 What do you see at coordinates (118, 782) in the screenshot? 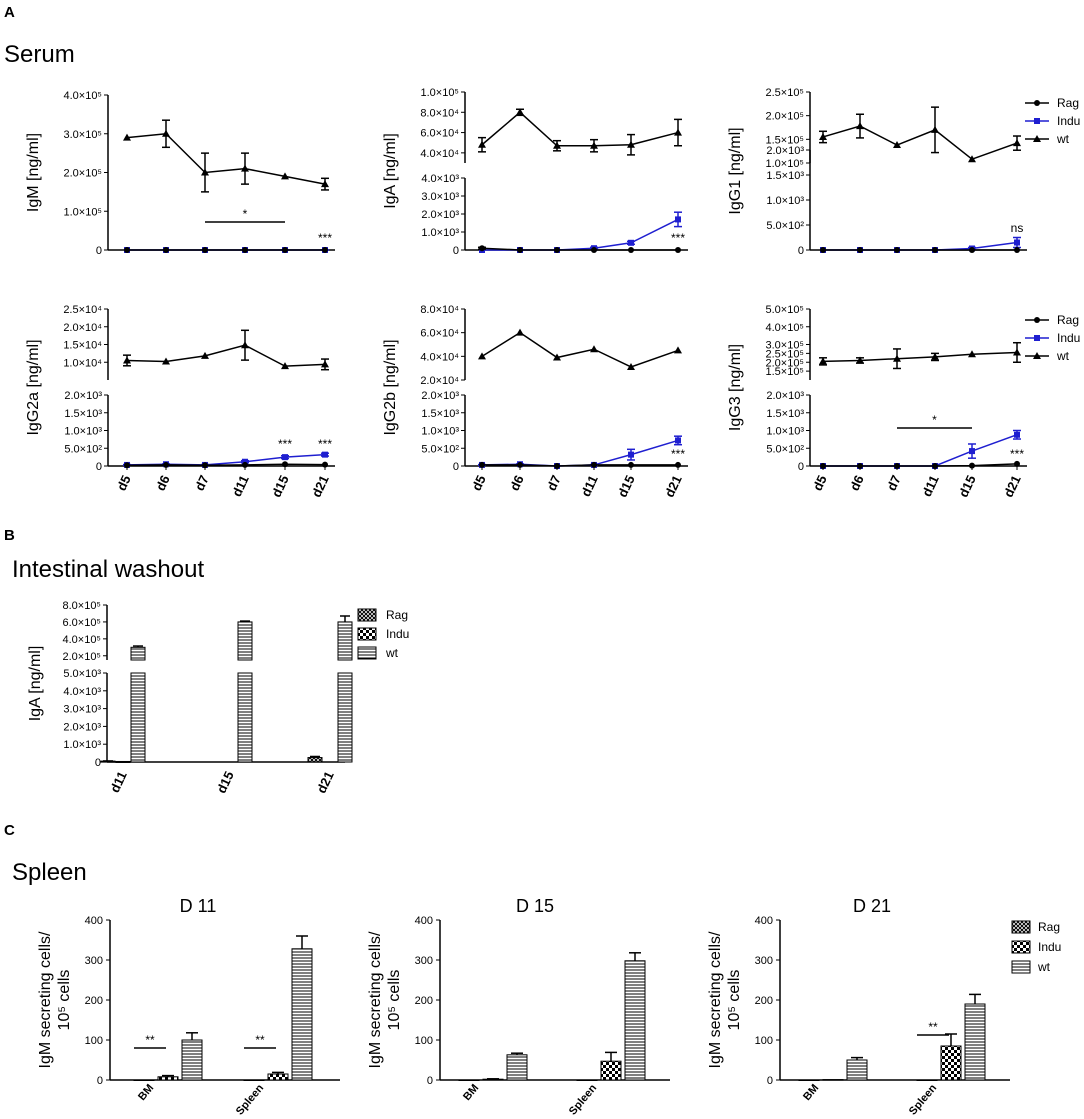
I see `washout-xtick-label: d11` at bounding box center [118, 782].